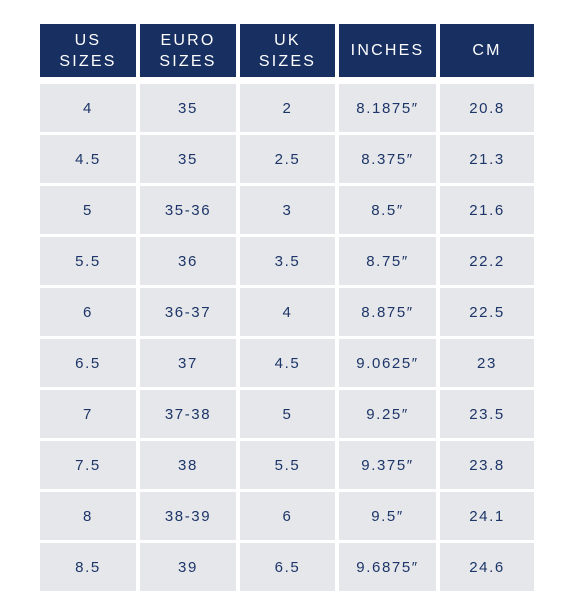  I want to click on cell-cm: 20.8, so click(487, 108).